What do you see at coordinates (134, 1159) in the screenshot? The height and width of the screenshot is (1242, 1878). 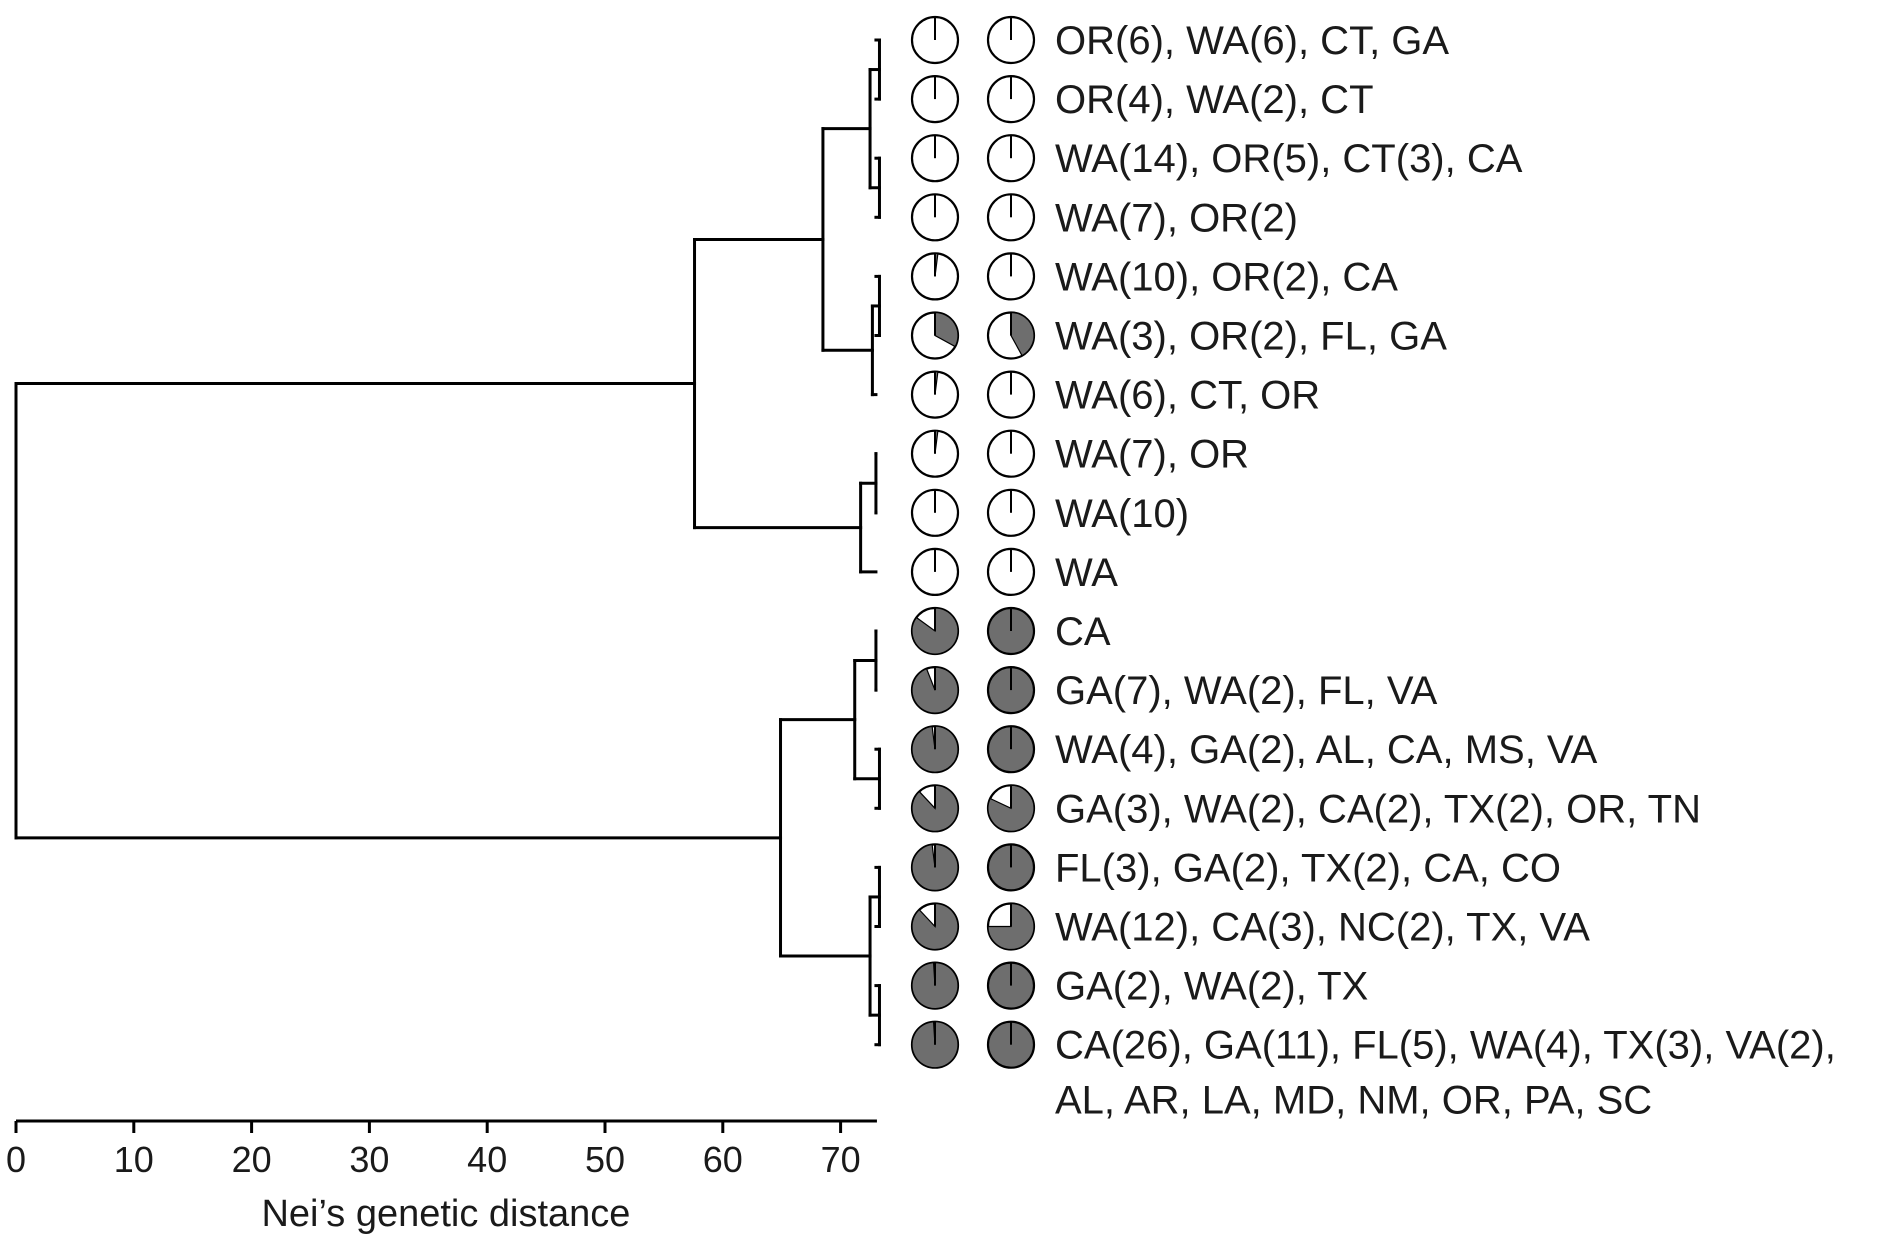 I see `axis-tick-label-10: 10` at bounding box center [134, 1159].